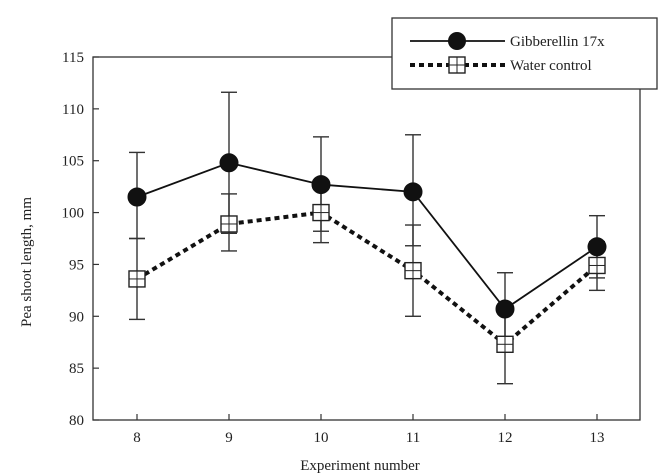 Image resolution: width=663 pixels, height=475 pixels. I want to click on y-tick-label: 95, so click(76, 265).